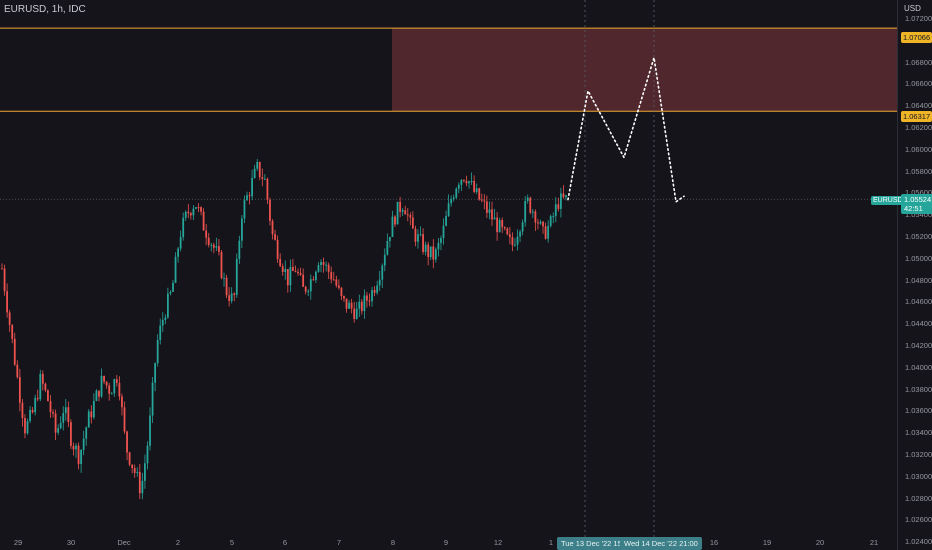  Describe the element at coordinates (178, 542) in the screenshot. I see `time-tick-label: 2` at that location.